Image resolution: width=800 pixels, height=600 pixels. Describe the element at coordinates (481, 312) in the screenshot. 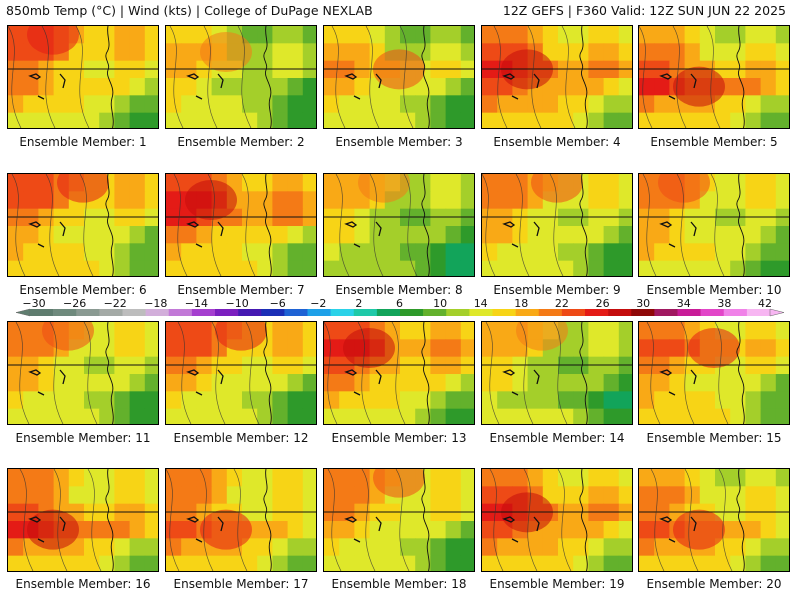

I see `colorbar-swatch` at that location.